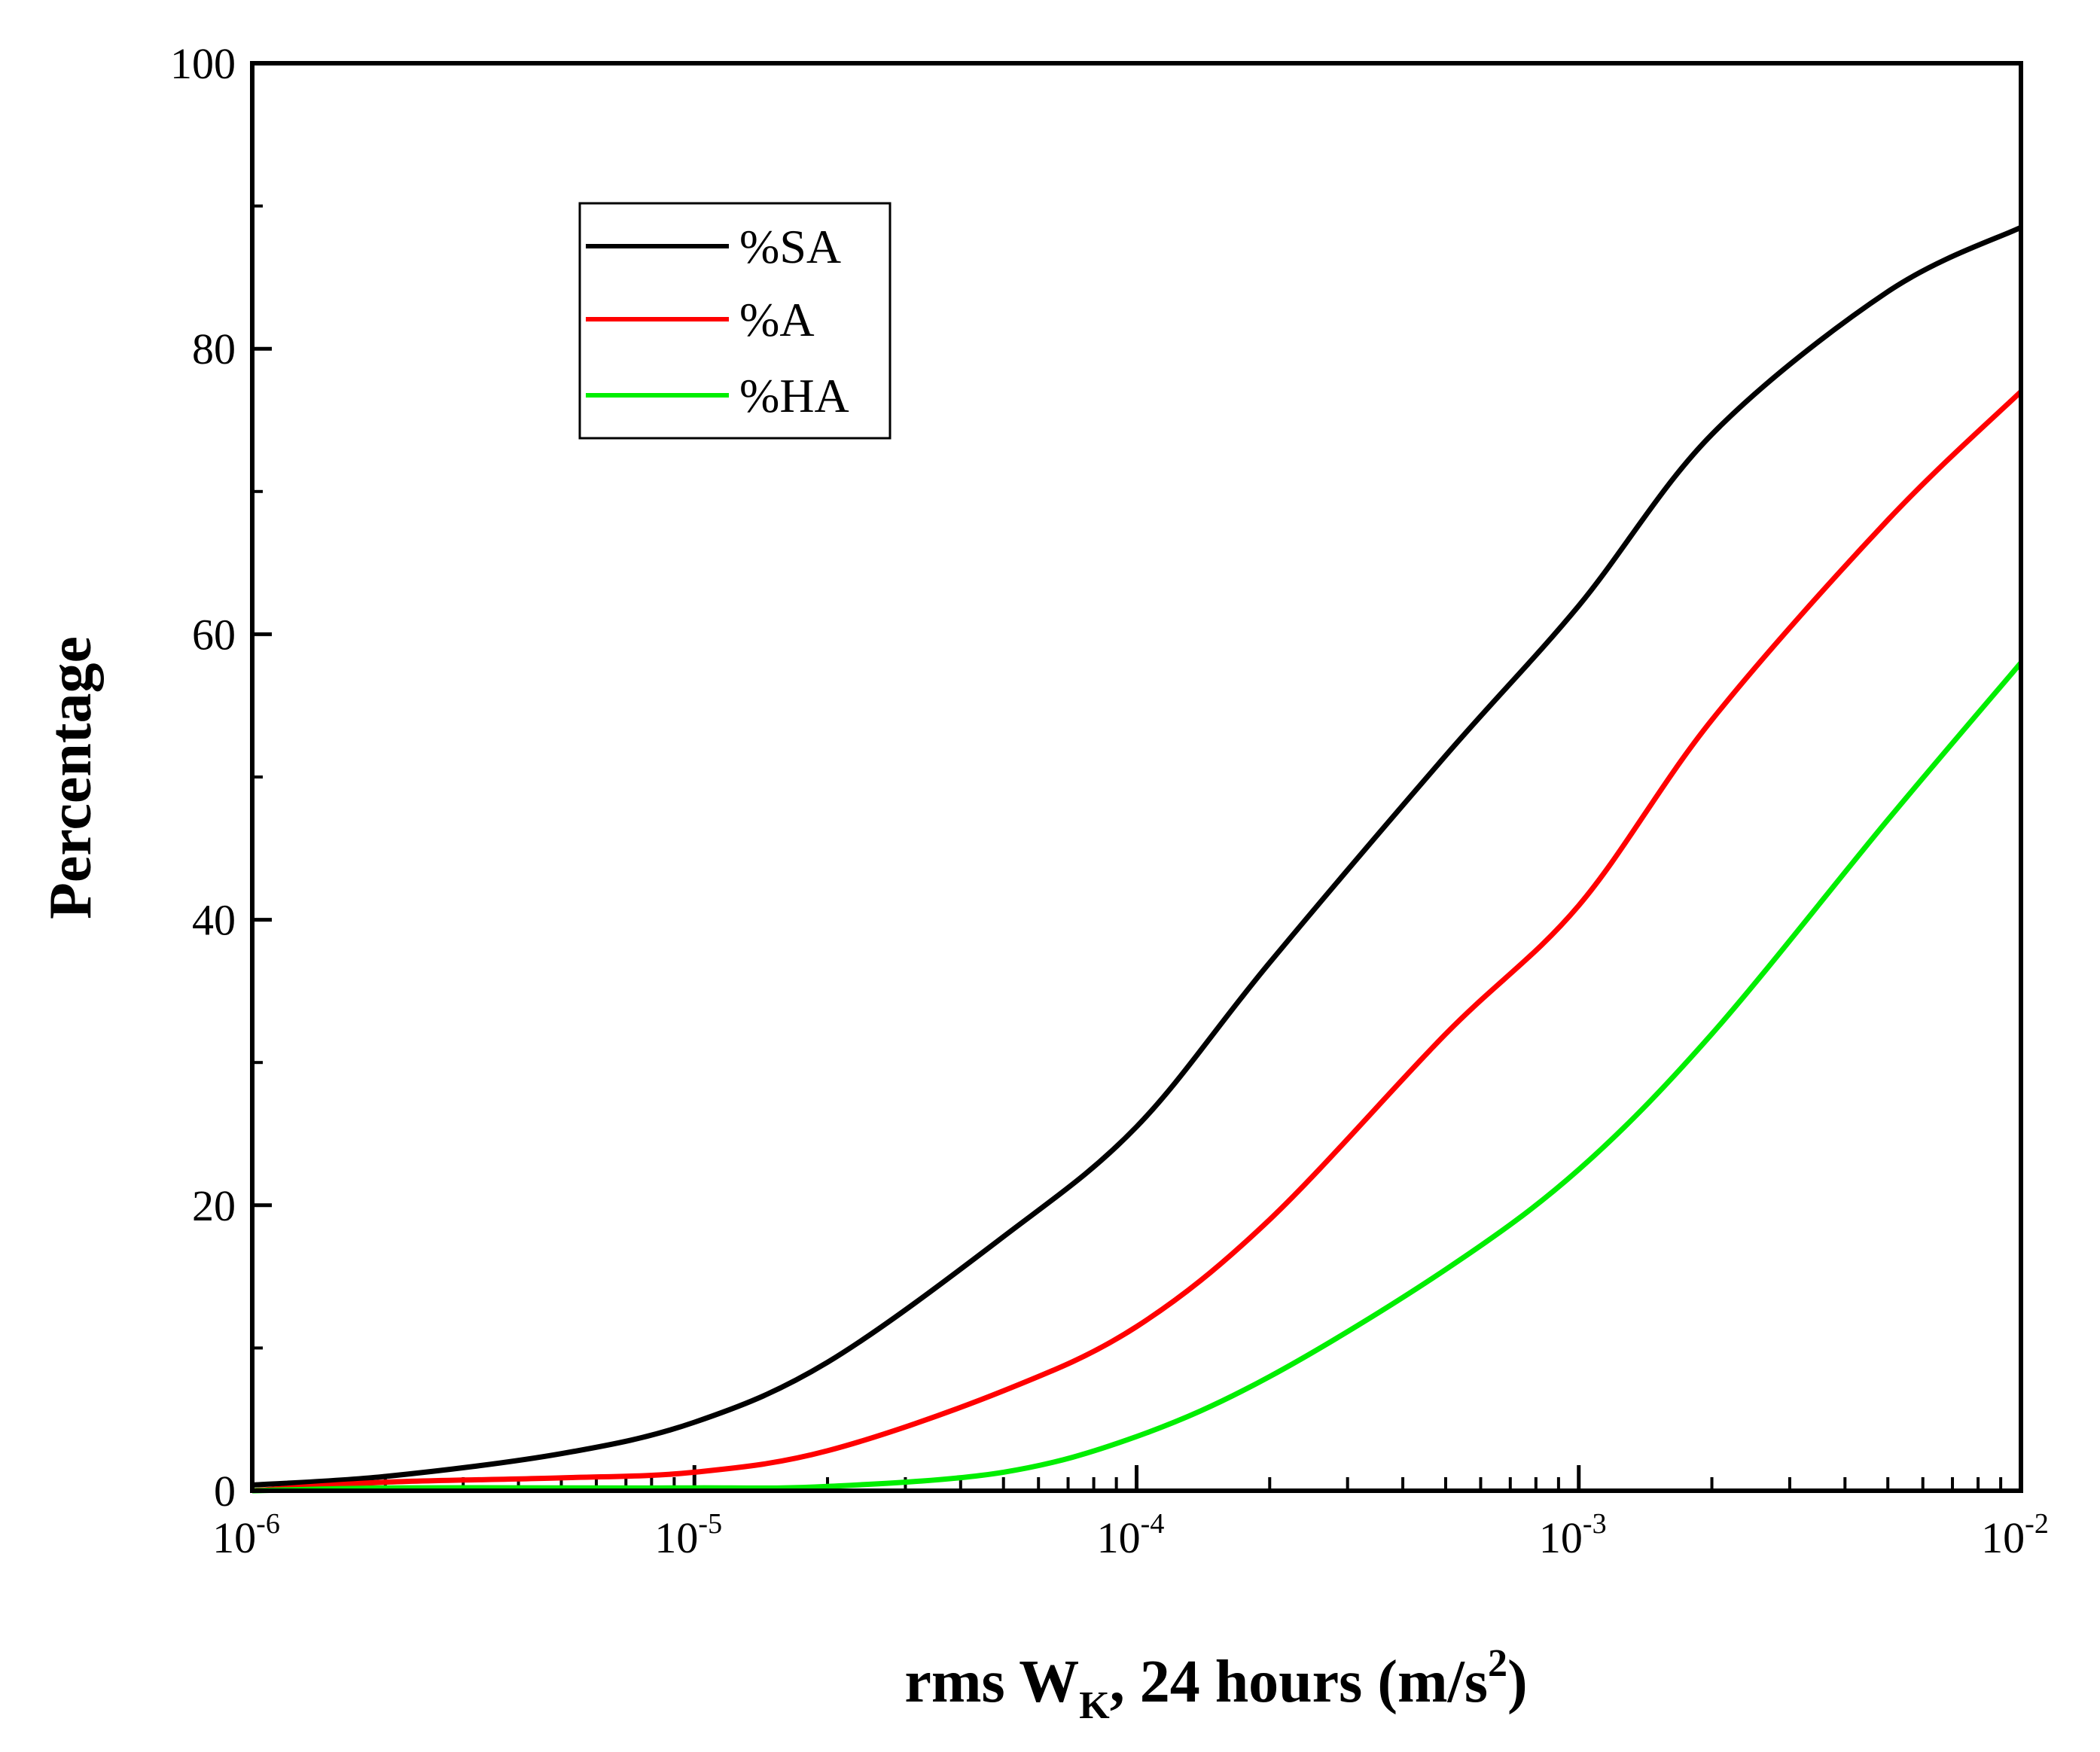 The width and height of the screenshot is (2100, 1752). Describe the element at coordinates (225, 1491) in the screenshot. I see `y-tick-label: 0` at that location.